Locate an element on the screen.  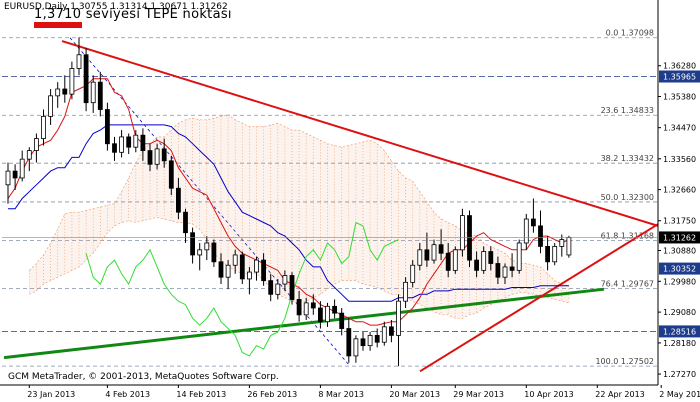
fibonacci-label: 50.0 1.32300 is located at coordinates (627, 197).